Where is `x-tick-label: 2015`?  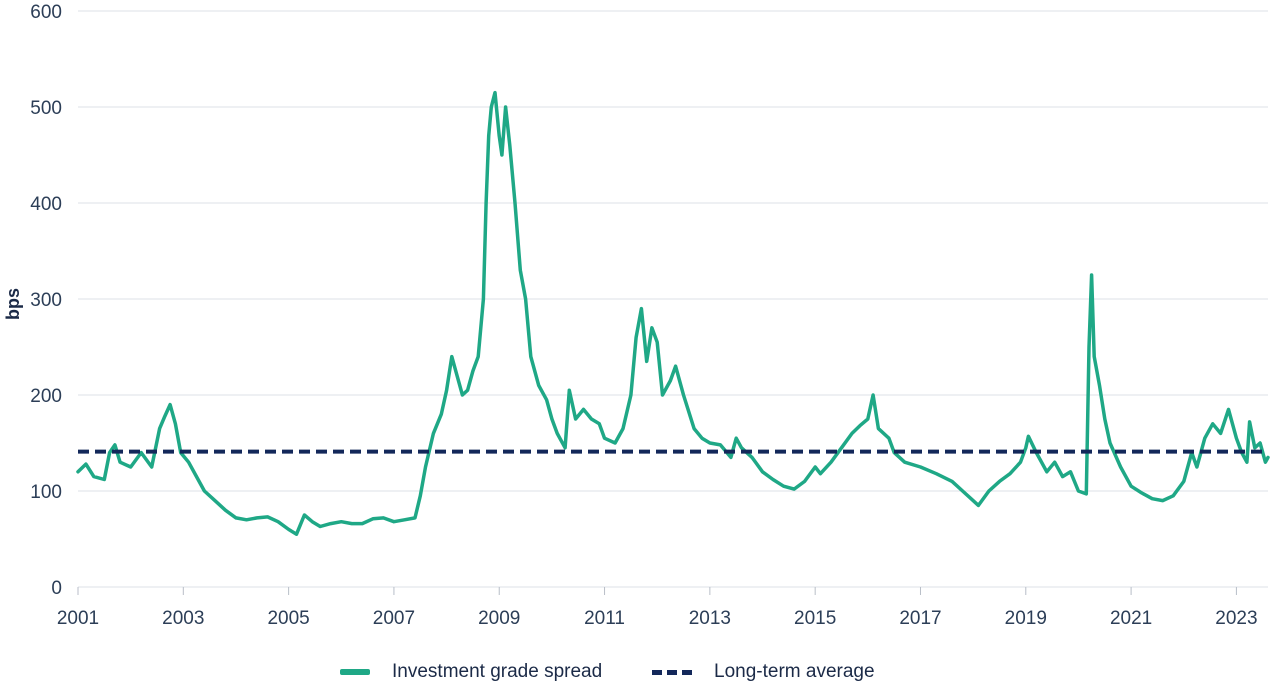
x-tick-label: 2015 is located at coordinates (815, 618).